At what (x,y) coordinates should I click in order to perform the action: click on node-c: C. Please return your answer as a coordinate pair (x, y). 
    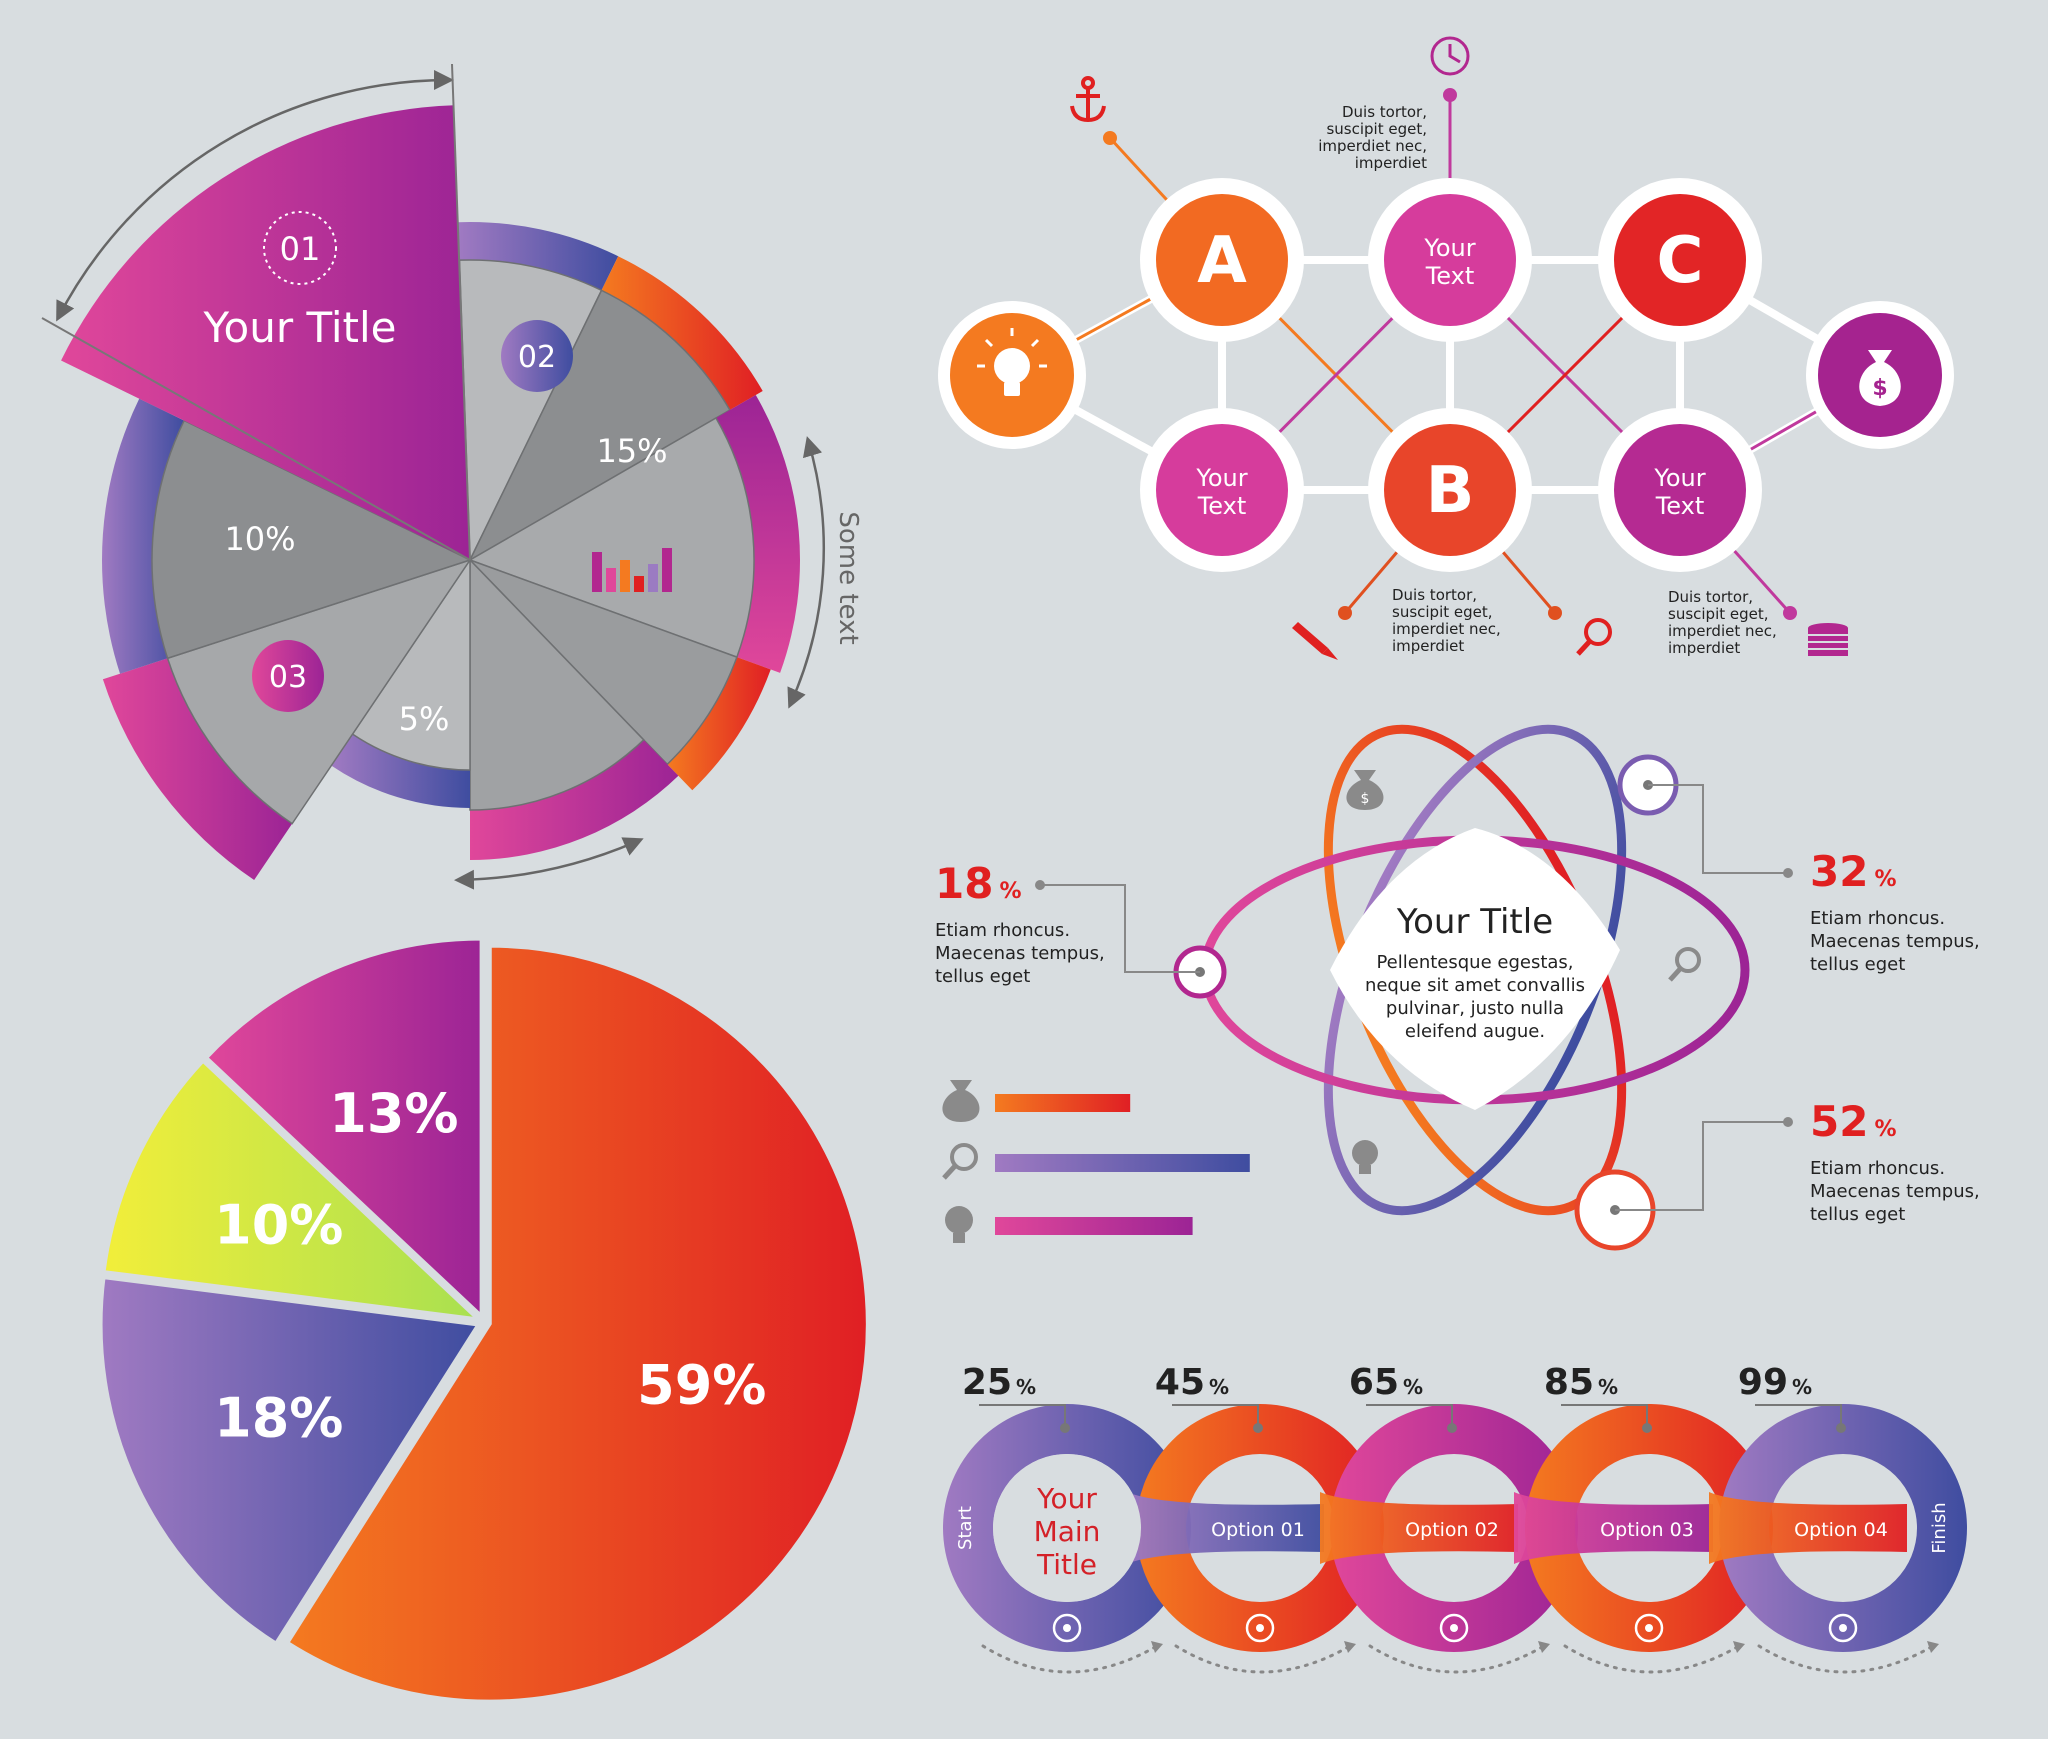
    Looking at the image, I should click on (1680, 260).